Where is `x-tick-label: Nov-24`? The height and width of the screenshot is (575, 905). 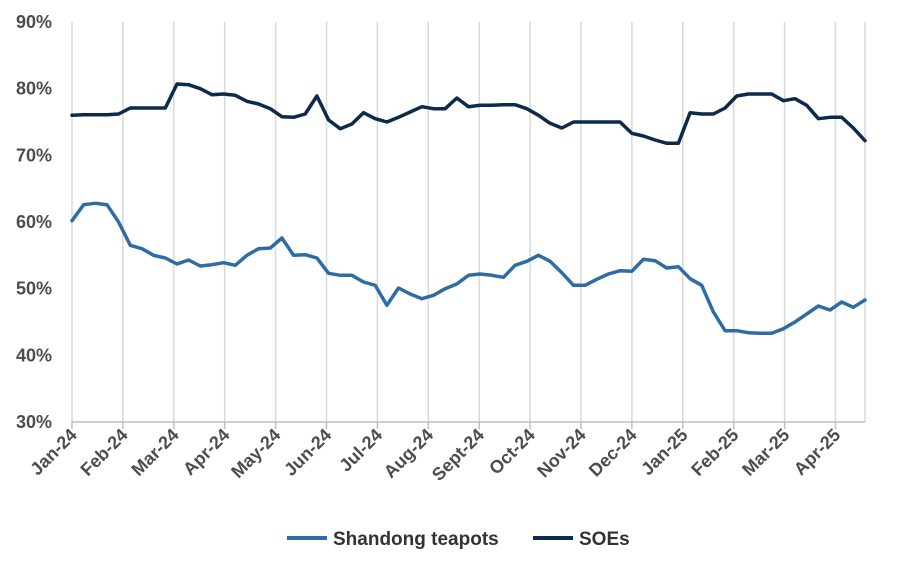 x-tick-label: Nov-24 is located at coordinates (561, 453).